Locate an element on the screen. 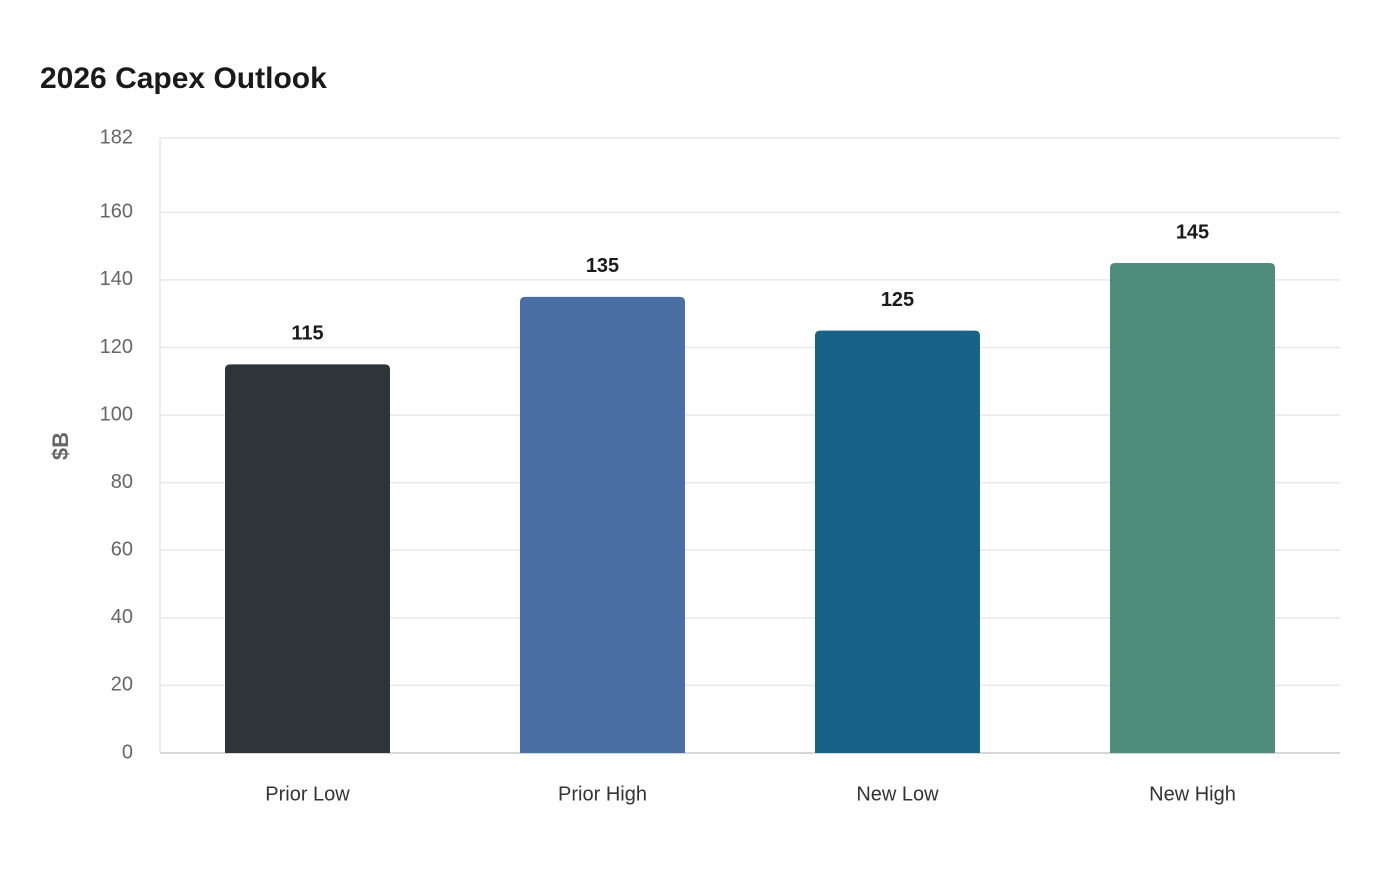 The width and height of the screenshot is (1400, 880). y-tick-label: 0 is located at coordinates (127, 752).